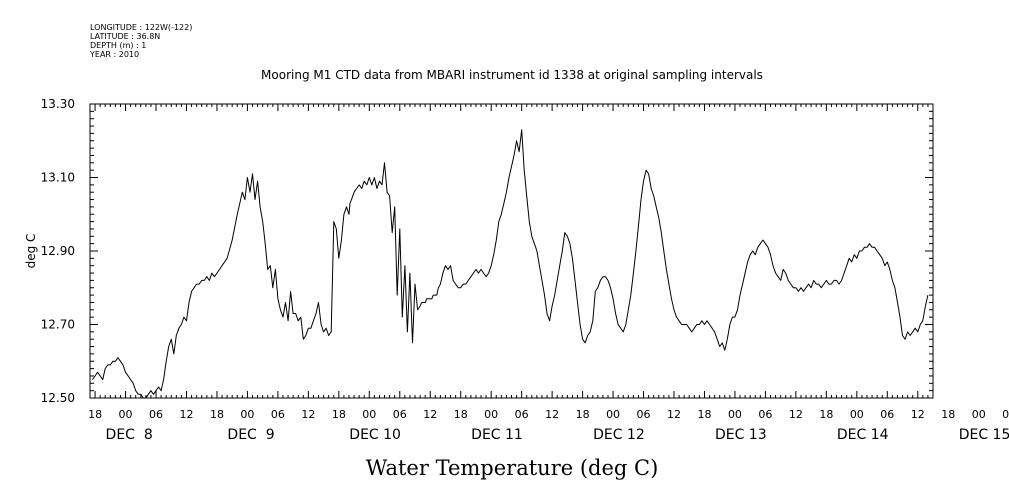 This screenshot has height=504, width=1009. What do you see at coordinates (141, 27) in the screenshot?
I see `longitude-text: LONGITUDE : 122W(-122)` at bounding box center [141, 27].